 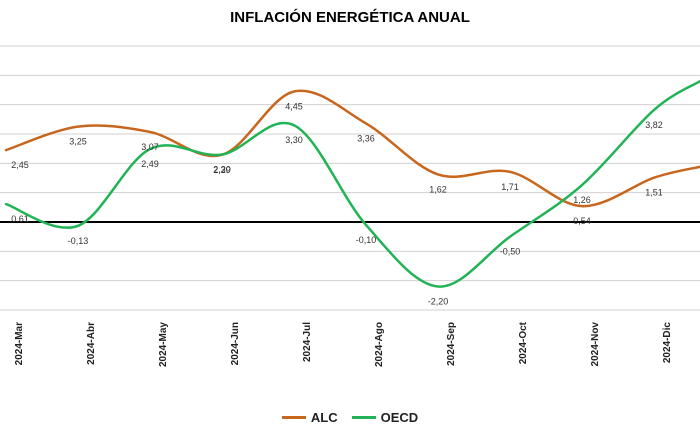 What do you see at coordinates (366, 138) in the screenshot?
I see `data-label: 3,36` at bounding box center [366, 138].